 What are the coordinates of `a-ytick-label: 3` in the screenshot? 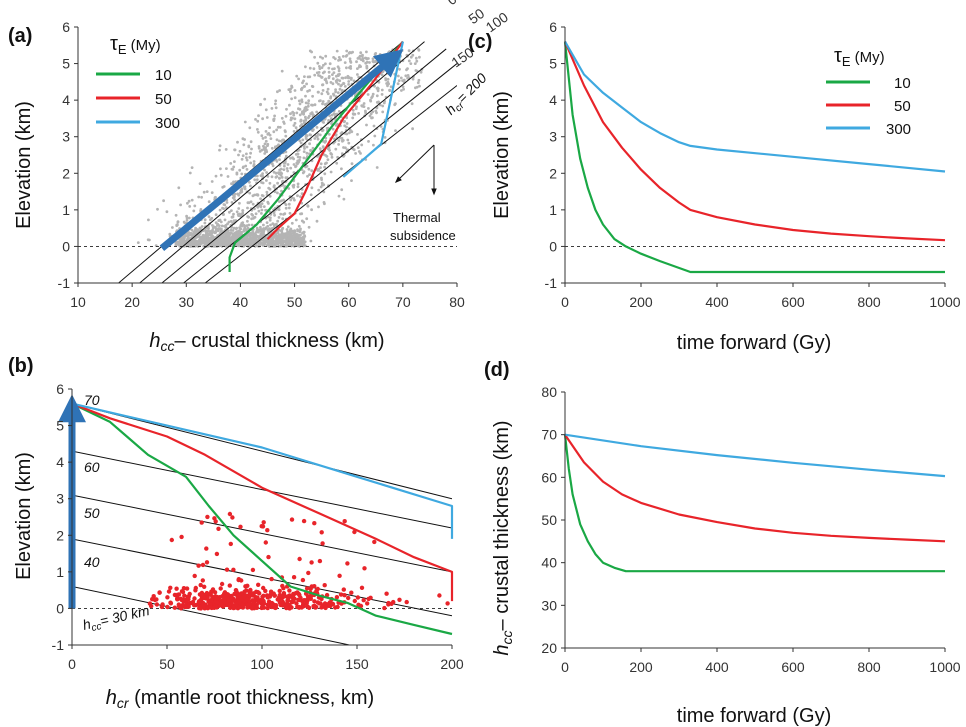 It's located at (66, 137).